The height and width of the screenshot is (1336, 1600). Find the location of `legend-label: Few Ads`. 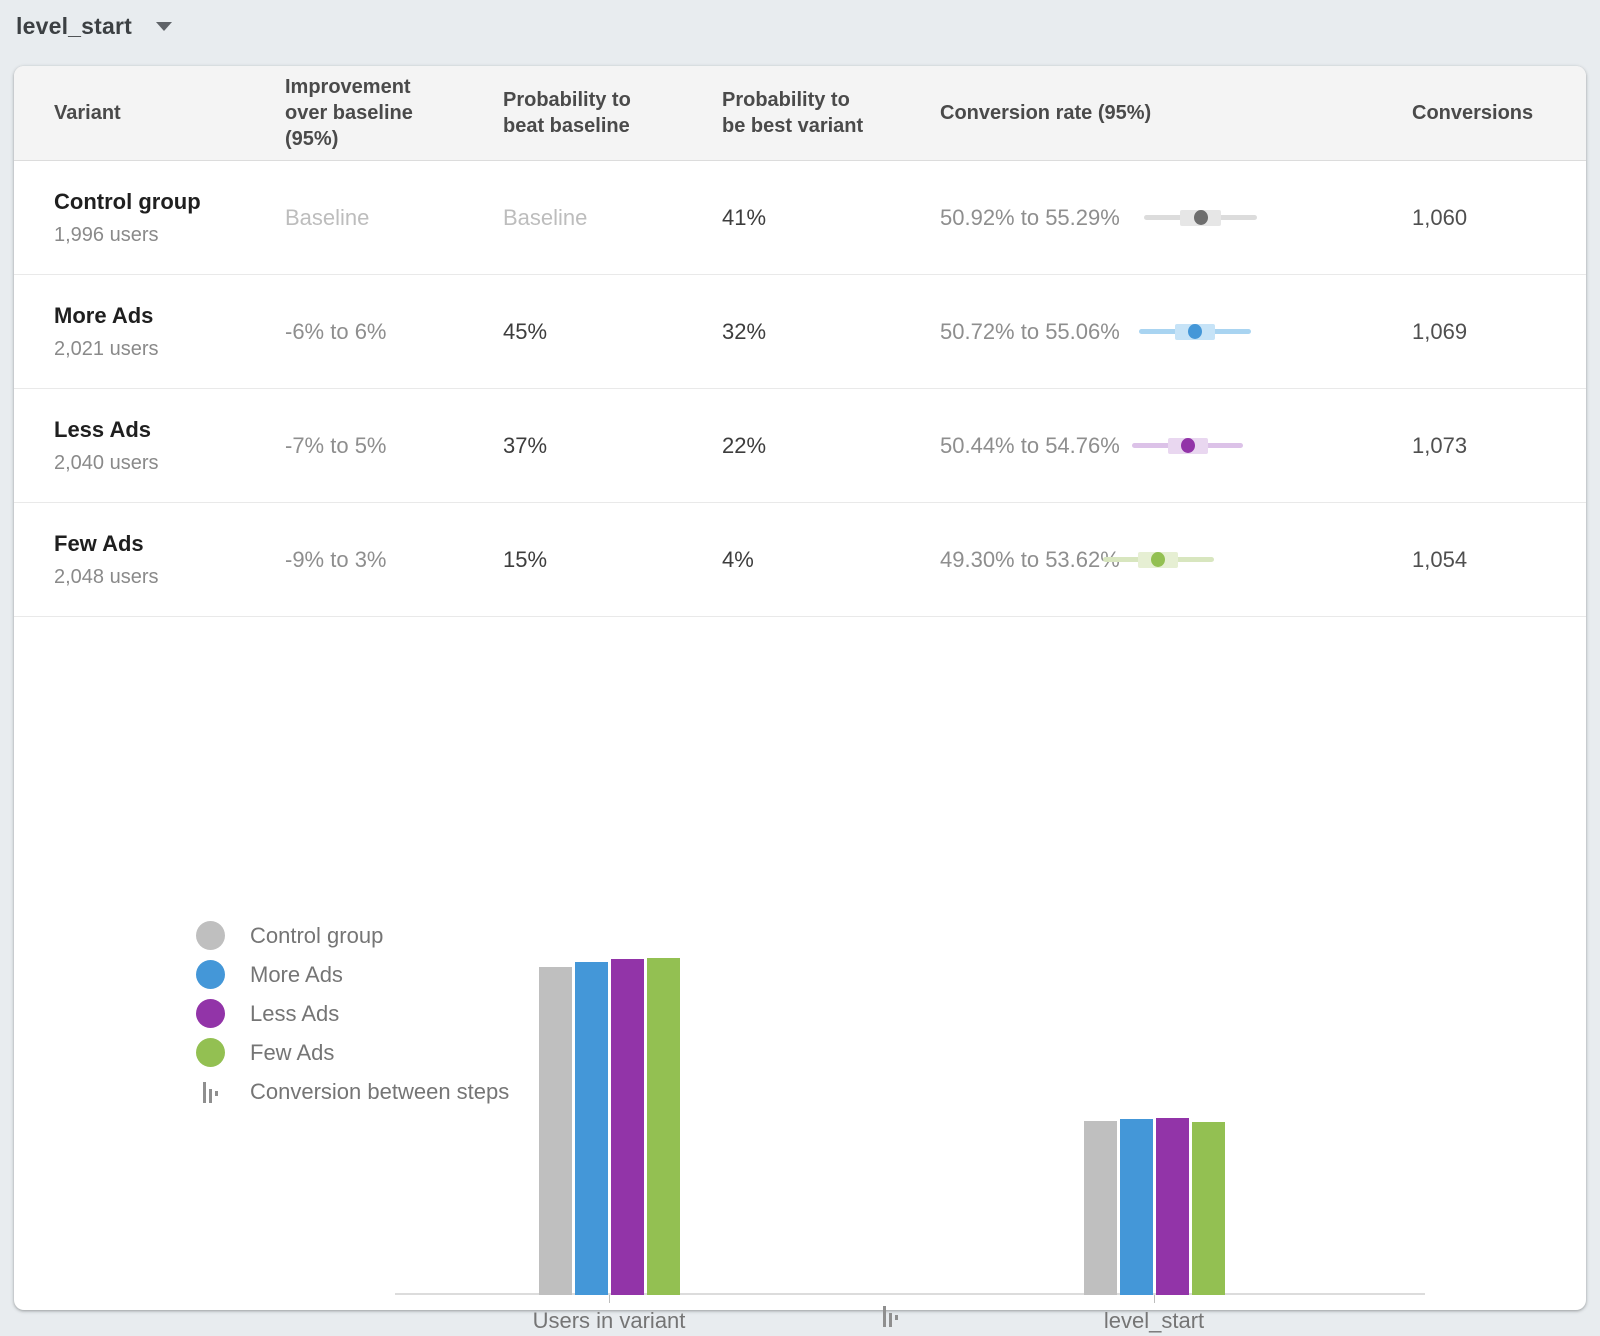

legend-label: Few Ads is located at coordinates (292, 1052).